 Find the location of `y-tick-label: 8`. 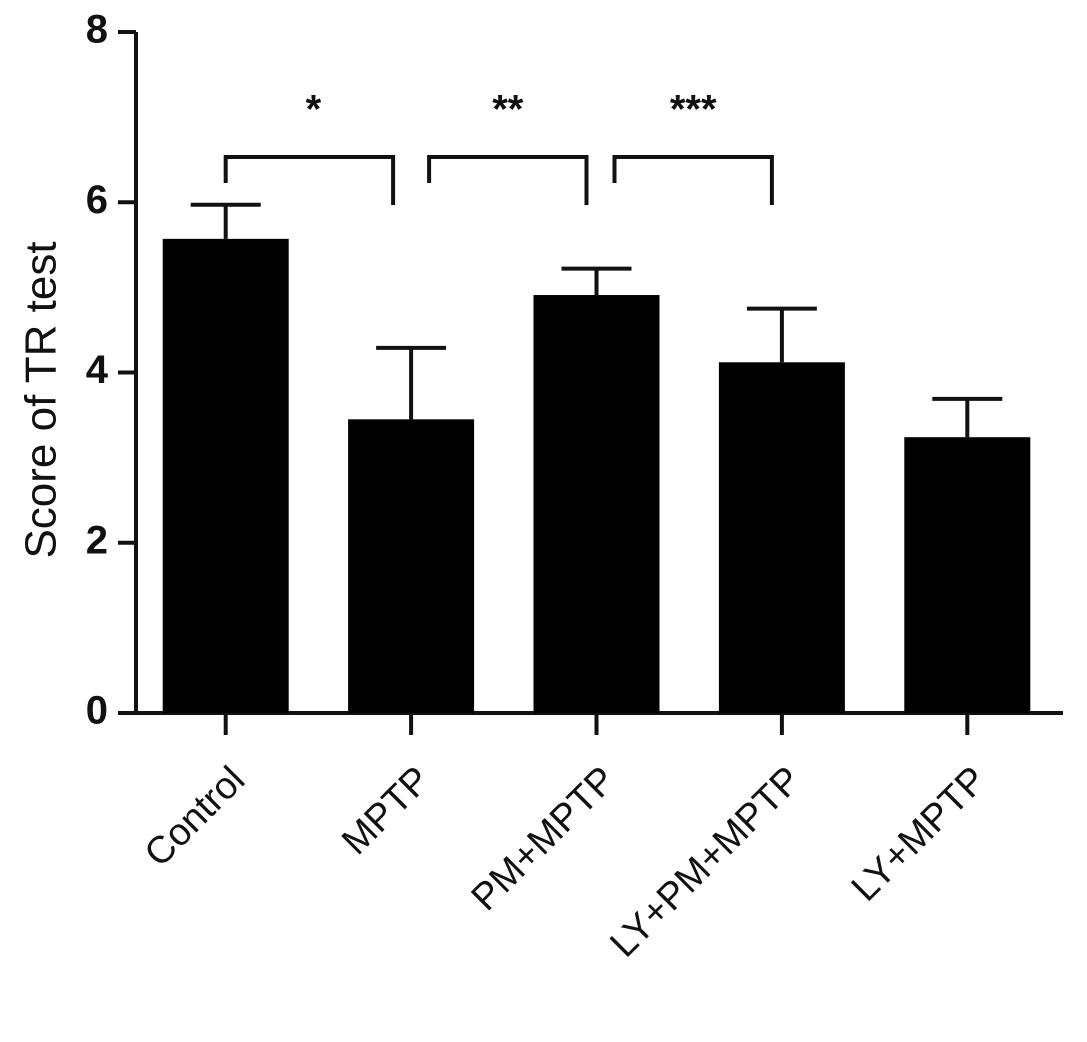

y-tick-label: 8 is located at coordinates (97, 30).